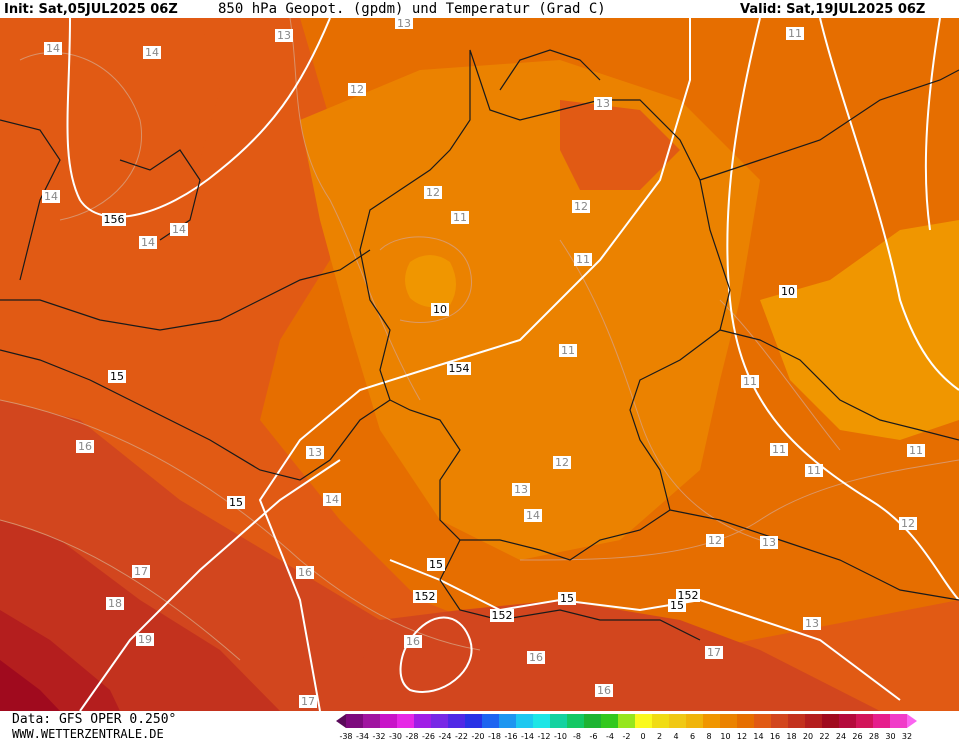 The image size is (959, 741). Describe the element at coordinates (833, 9) in the screenshot. I see `valid-time: Valid: Sat,19JUL2025 06Z` at that location.